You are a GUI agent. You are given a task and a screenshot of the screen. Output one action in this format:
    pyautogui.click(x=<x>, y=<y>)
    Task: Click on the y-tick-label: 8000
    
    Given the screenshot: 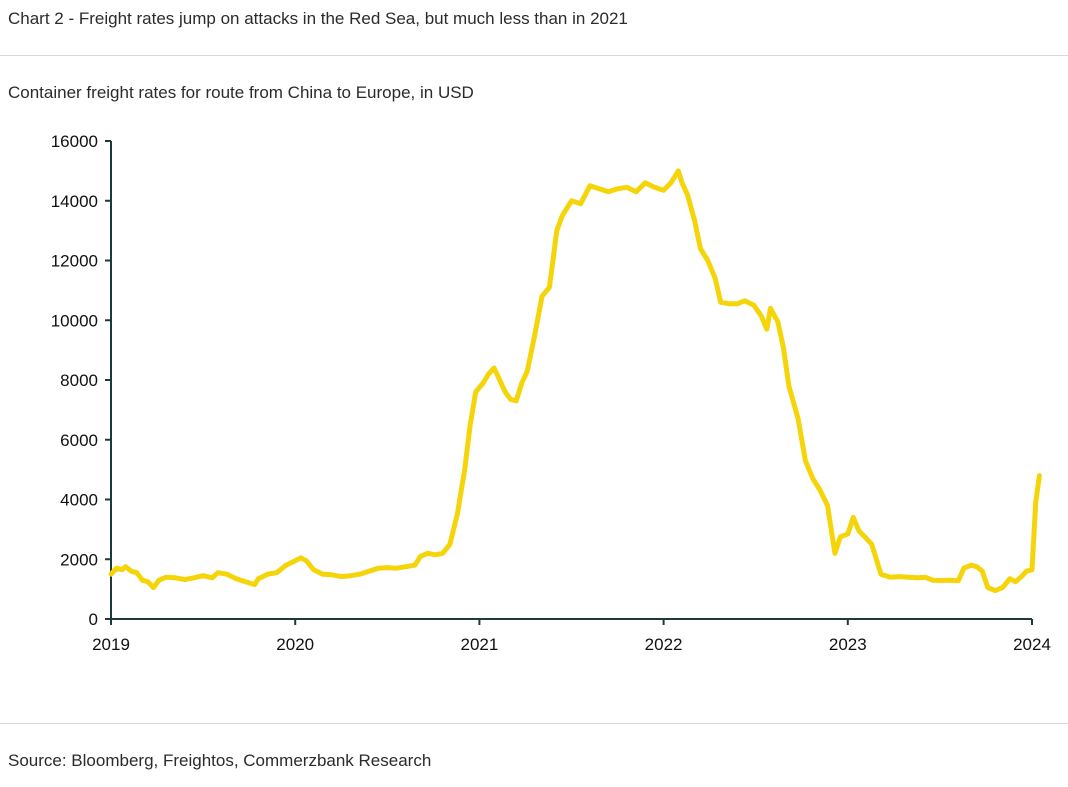 What is the action you would take?
    pyautogui.click(x=79, y=380)
    